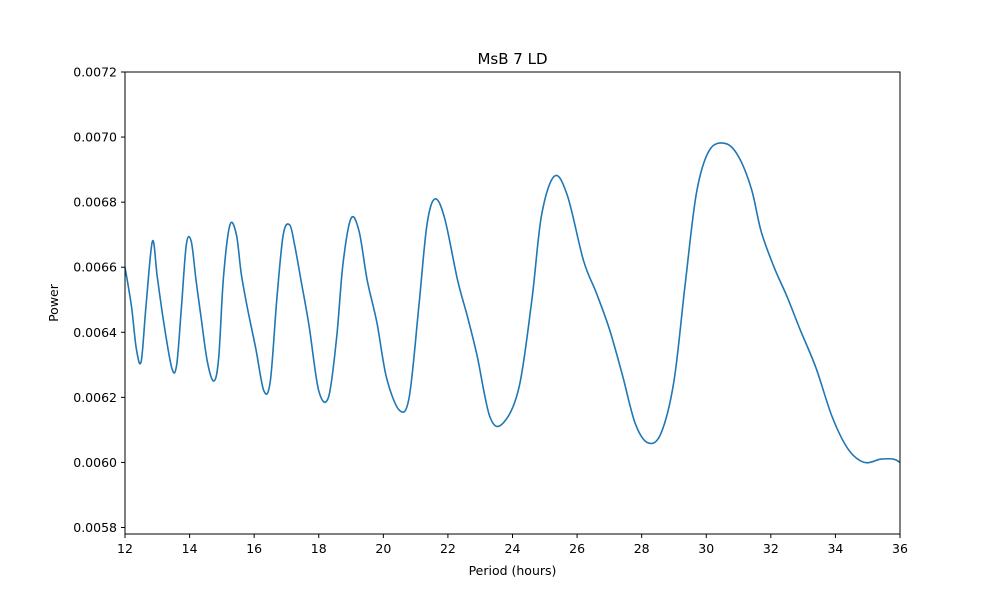 The image size is (1000, 600). What do you see at coordinates (835, 548) in the screenshot?
I see `x-tick-label: 34` at bounding box center [835, 548].